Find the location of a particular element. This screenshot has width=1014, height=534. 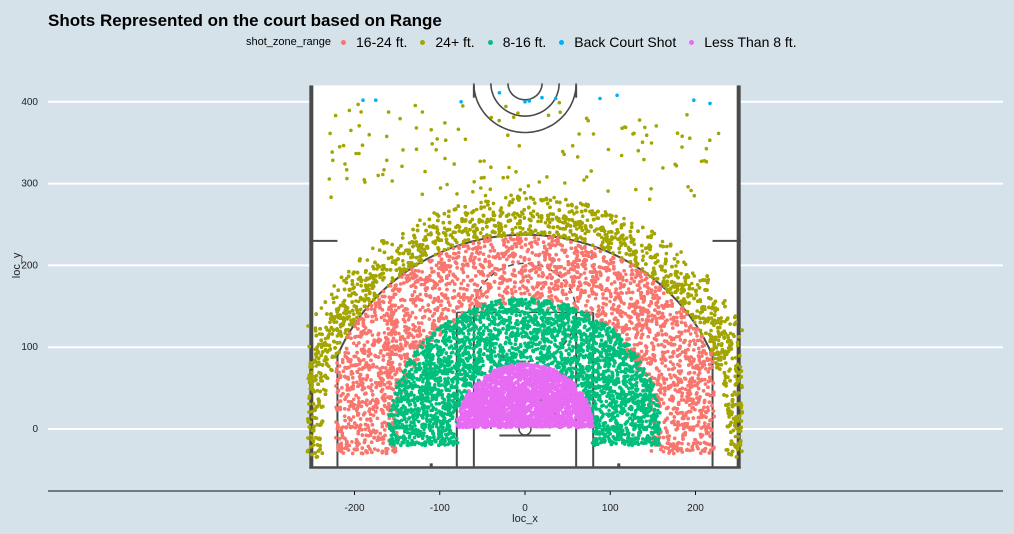

legend-item-16-24: 16-24 ft. is located at coordinates (374, 42).